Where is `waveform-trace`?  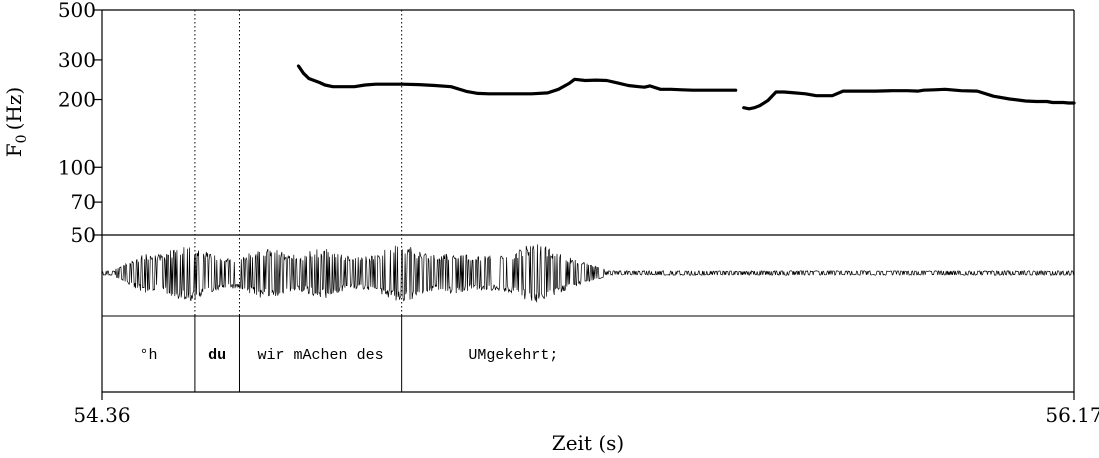 waveform-trace is located at coordinates (587, 273).